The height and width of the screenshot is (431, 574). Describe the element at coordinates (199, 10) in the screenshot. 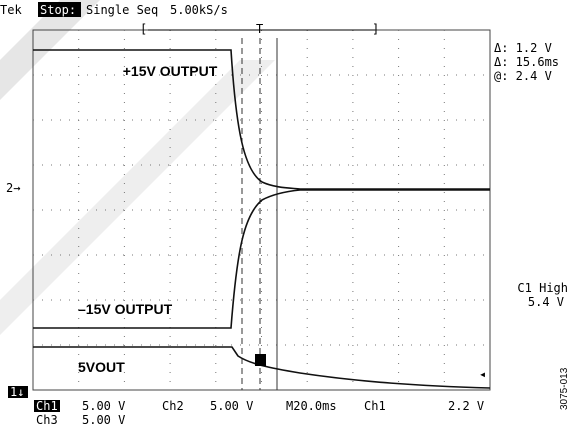

I see `sample-rate: 5.00kS/s` at that location.